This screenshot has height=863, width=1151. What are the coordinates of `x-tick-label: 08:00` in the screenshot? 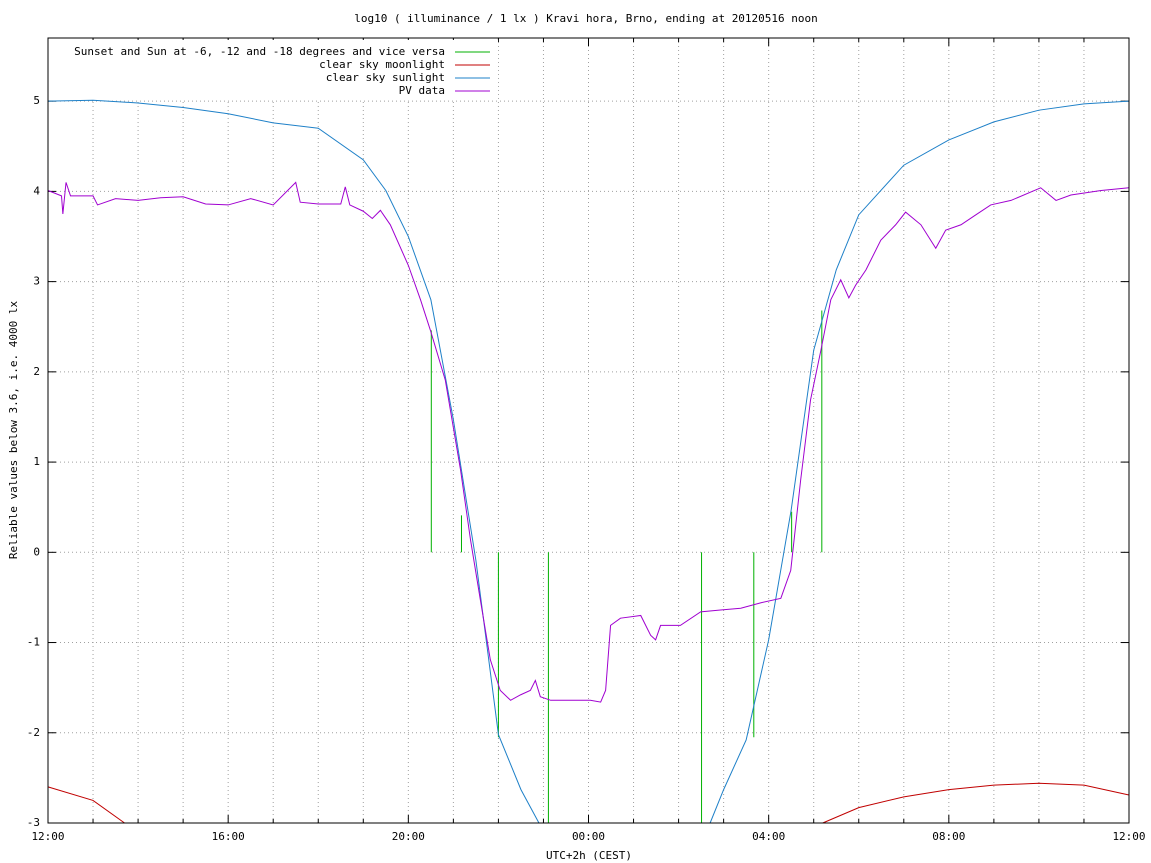 It's located at (948, 836).